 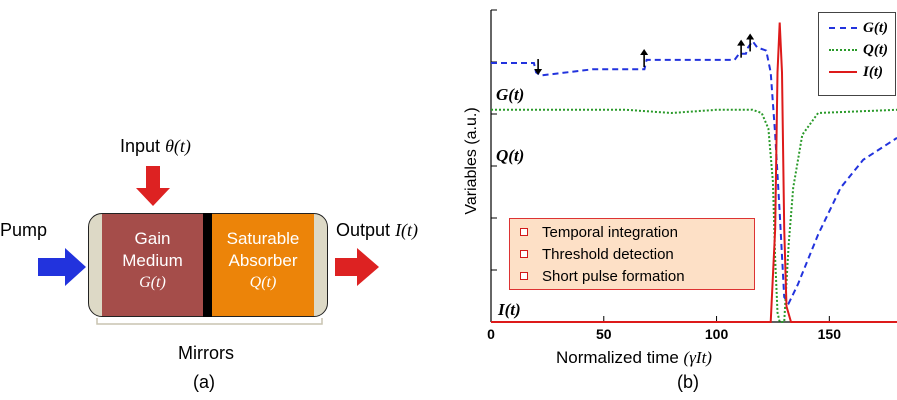 I want to click on laser-cavity: Gain Medium G(t) Saturable Absorber Q(t), so click(x=208, y=265).